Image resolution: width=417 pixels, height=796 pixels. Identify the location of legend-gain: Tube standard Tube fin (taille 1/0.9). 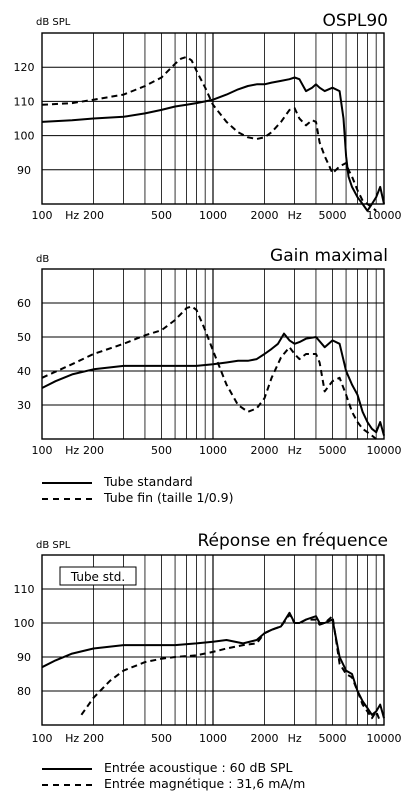
(222, 490).